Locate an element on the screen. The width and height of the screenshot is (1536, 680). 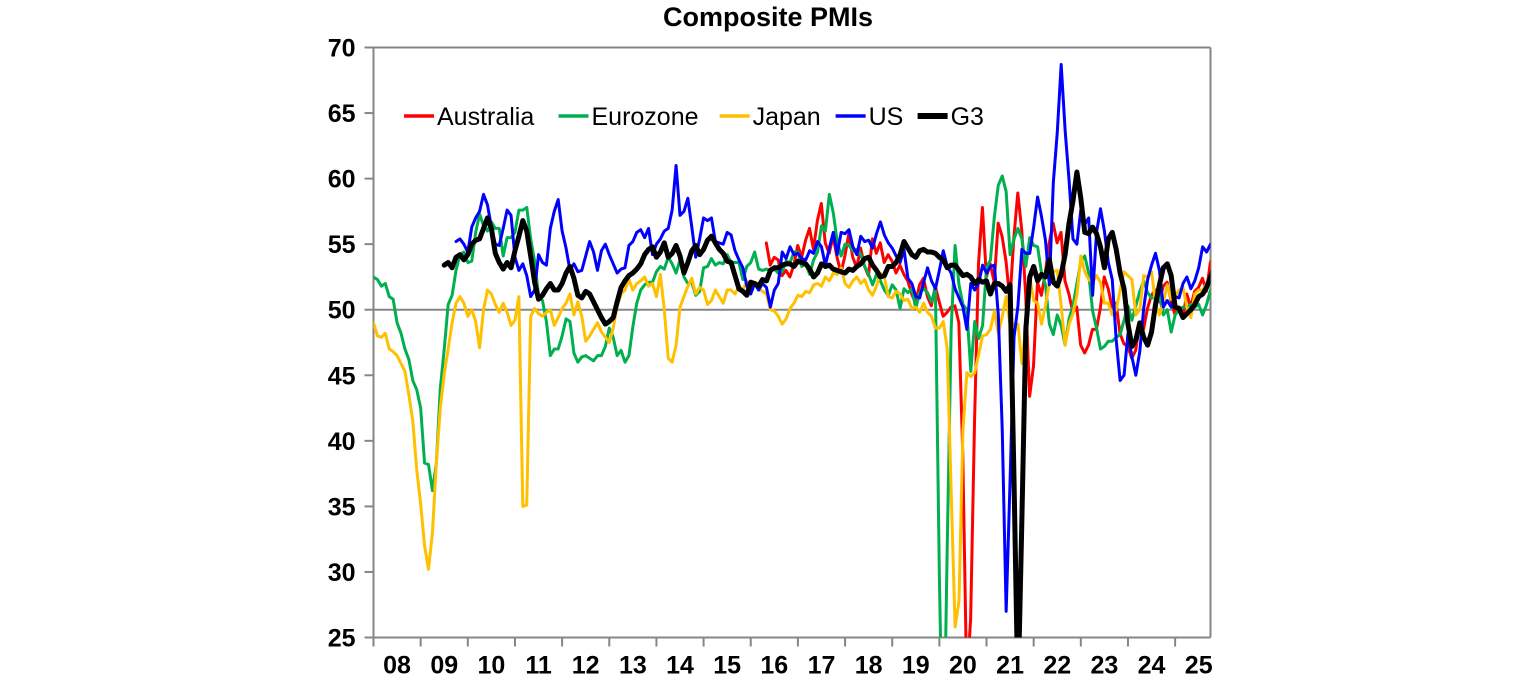
y-tick-label: 60 is located at coordinates (342, 180).